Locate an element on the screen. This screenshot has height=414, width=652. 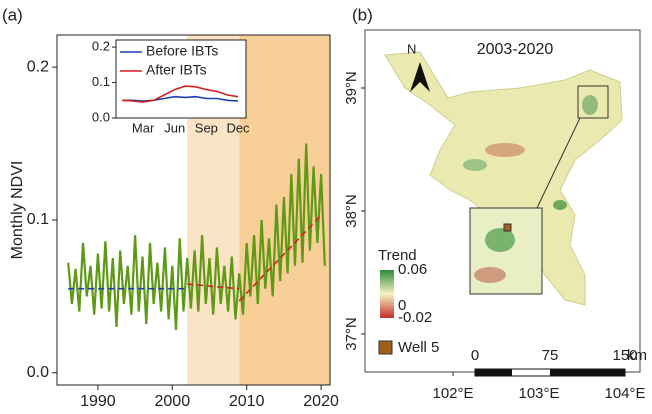
scale-unit: km is located at coordinates (637, 355).